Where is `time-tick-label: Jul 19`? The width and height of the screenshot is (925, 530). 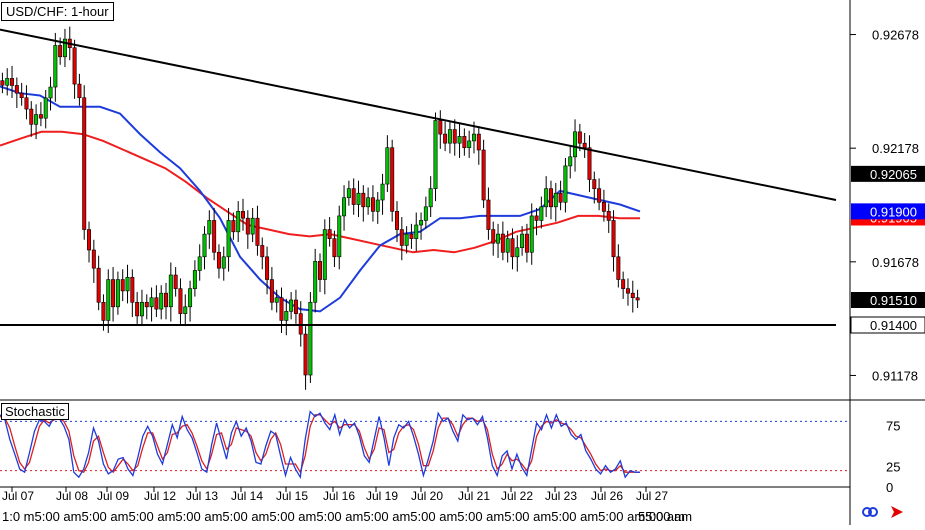
time-tick-label: Jul 19 is located at coordinates (382, 496).